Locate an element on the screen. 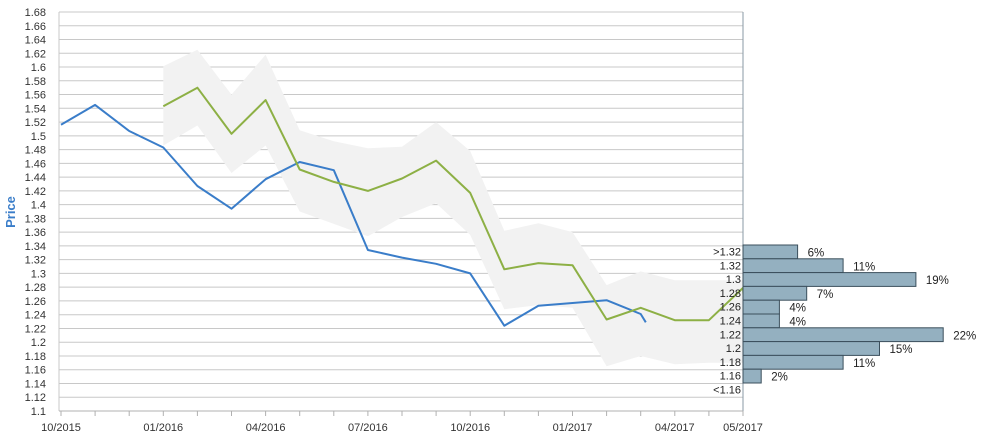  y-tick-label: 1.22 is located at coordinates (35, 329).